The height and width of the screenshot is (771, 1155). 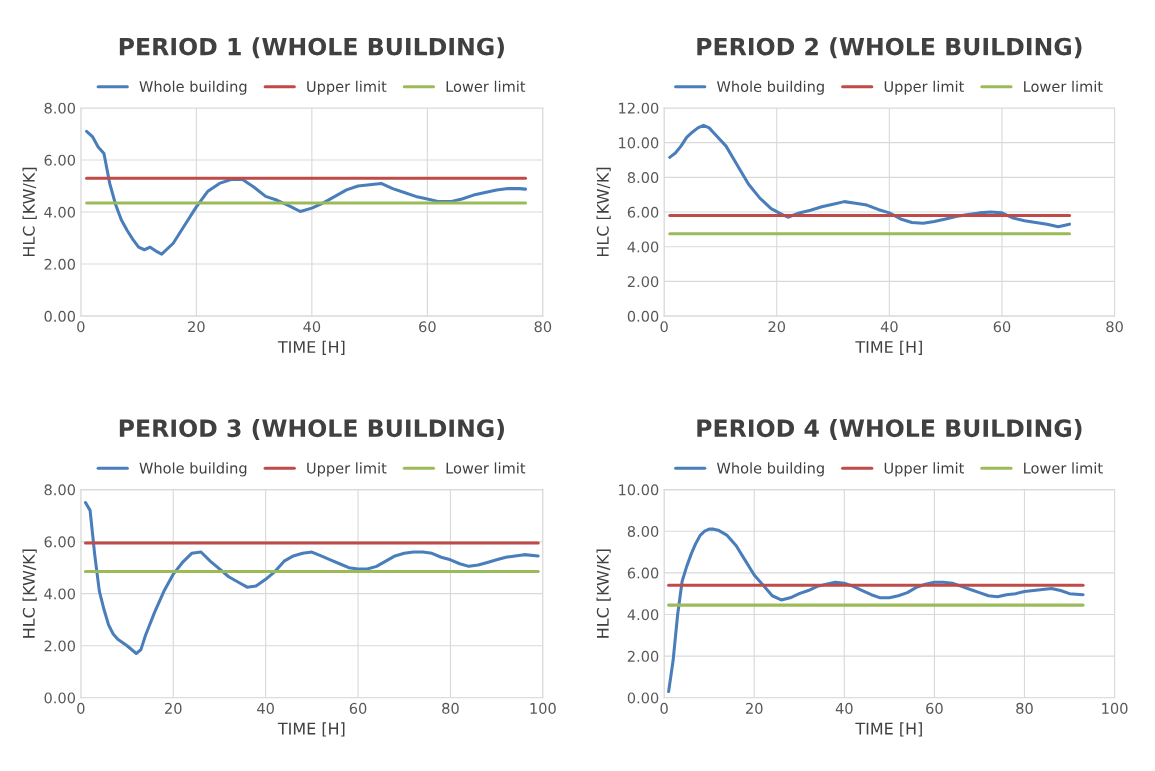 I want to click on chart-title: PERIOD 2 (WHOLE BUILDING), so click(x=889, y=48).